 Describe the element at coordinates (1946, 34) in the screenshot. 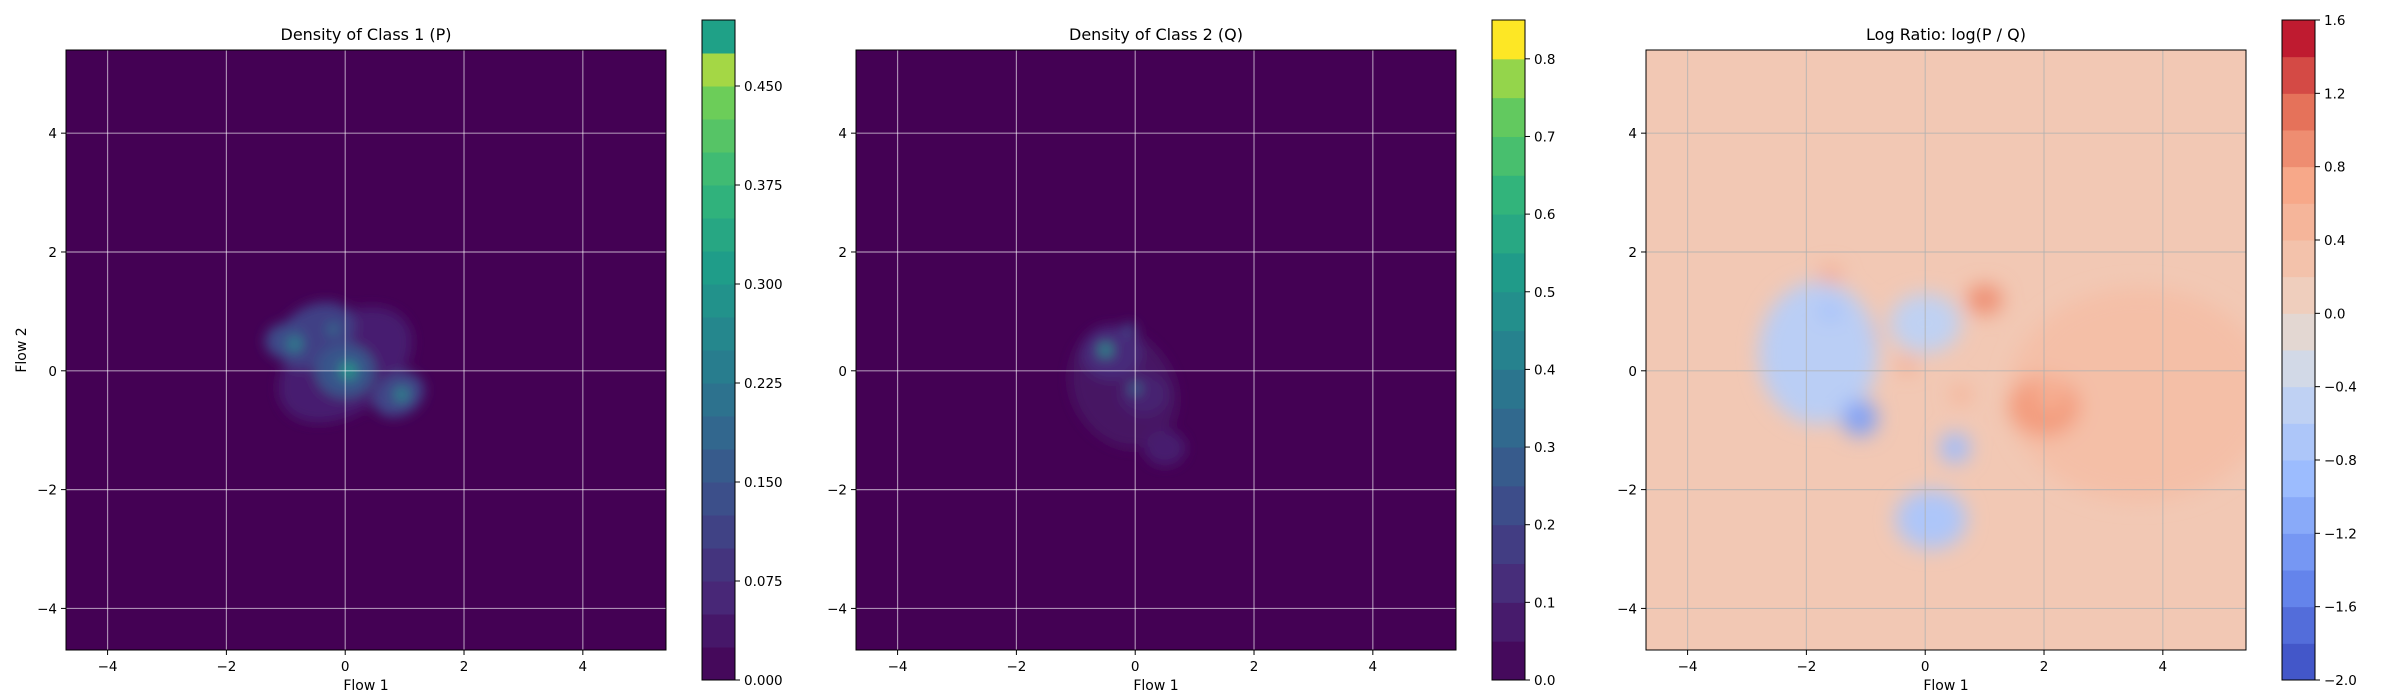

I see `chart-title: Log Ratio: log(P / Q)` at that location.